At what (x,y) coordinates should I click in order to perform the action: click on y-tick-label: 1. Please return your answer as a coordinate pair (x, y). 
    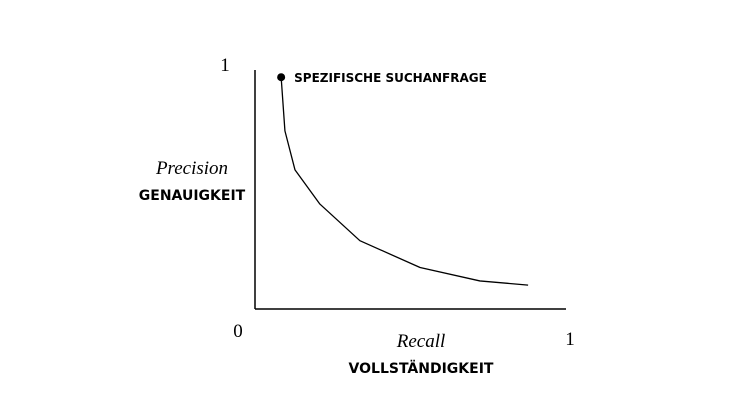
    Looking at the image, I should click on (225, 65).